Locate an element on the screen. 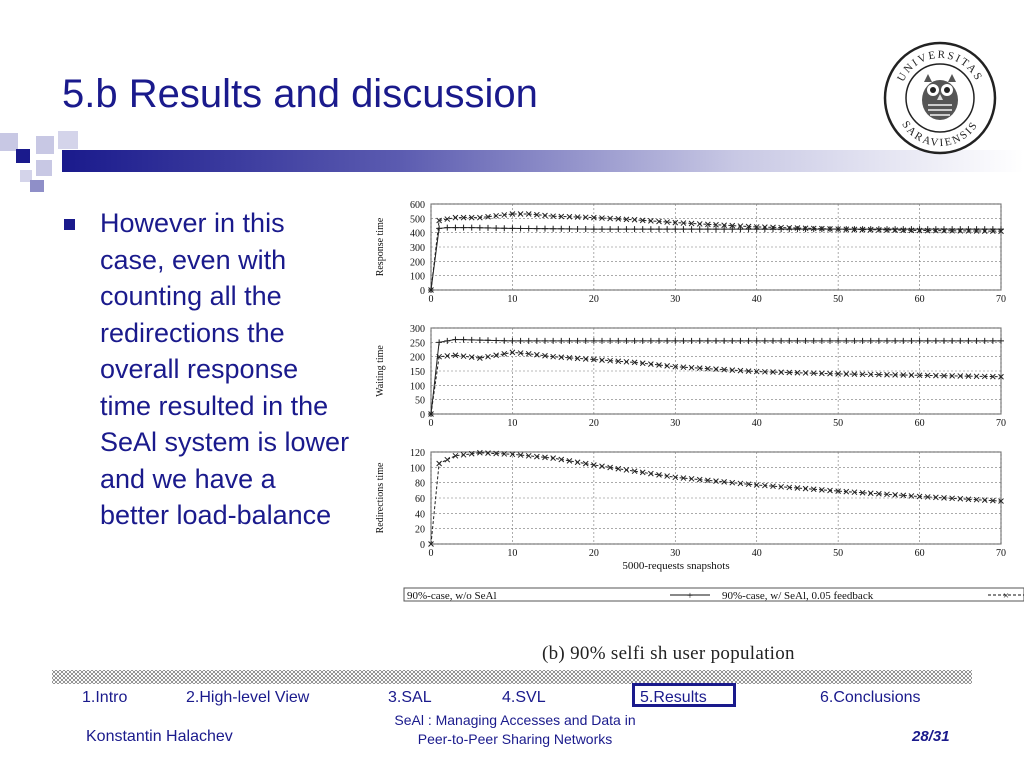 The width and height of the screenshot is (1024, 768). y-tick-label: 100 is located at coordinates (417, 468).